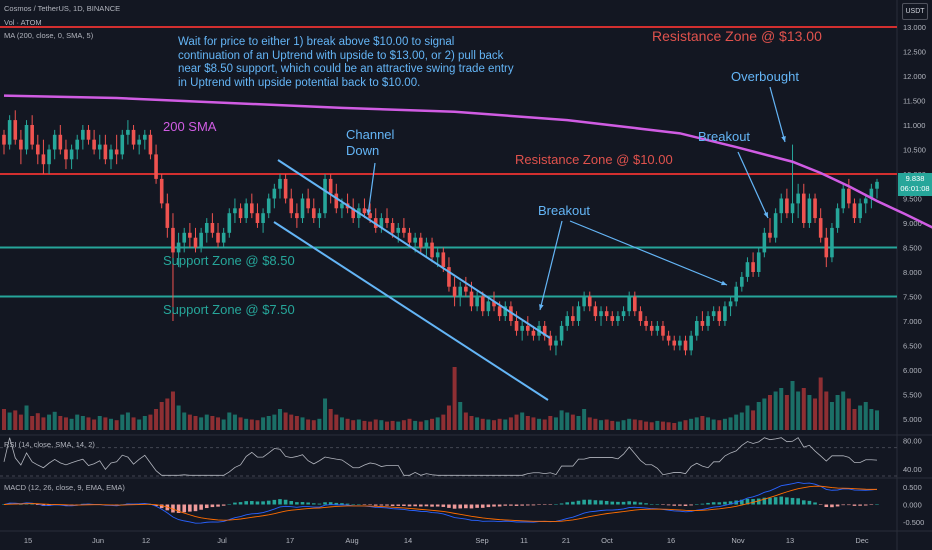 Image resolution: width=932 pixels, height=550 pixels. I want to click on resistance-13-label: Resistance Zone @ $13.00, so click(737, 36).